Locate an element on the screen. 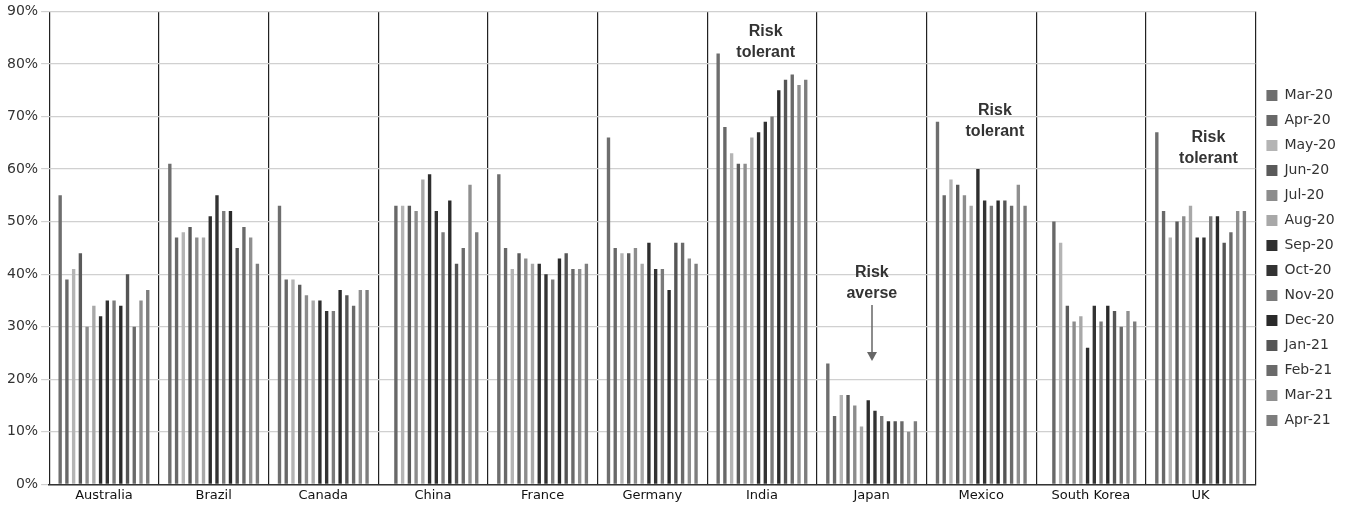 This screenshot has width=1352, height=506. y-tick-label: 60% is located at coordinates (22, 167).